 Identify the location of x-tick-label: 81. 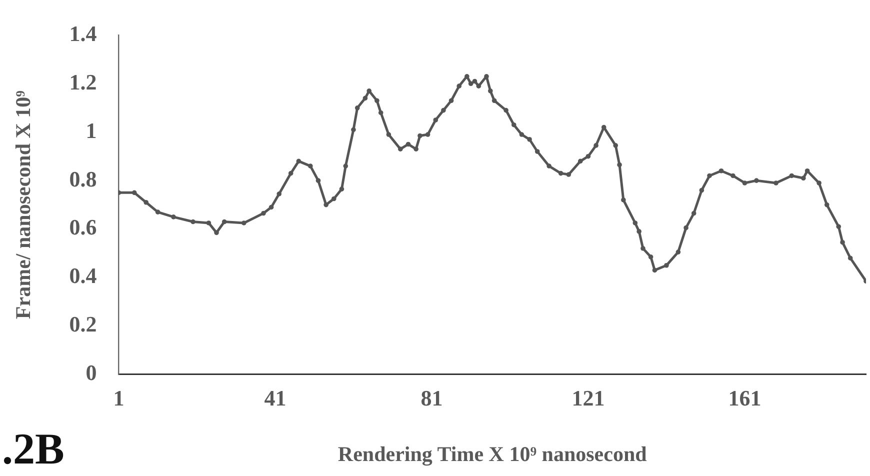
(431, 397).